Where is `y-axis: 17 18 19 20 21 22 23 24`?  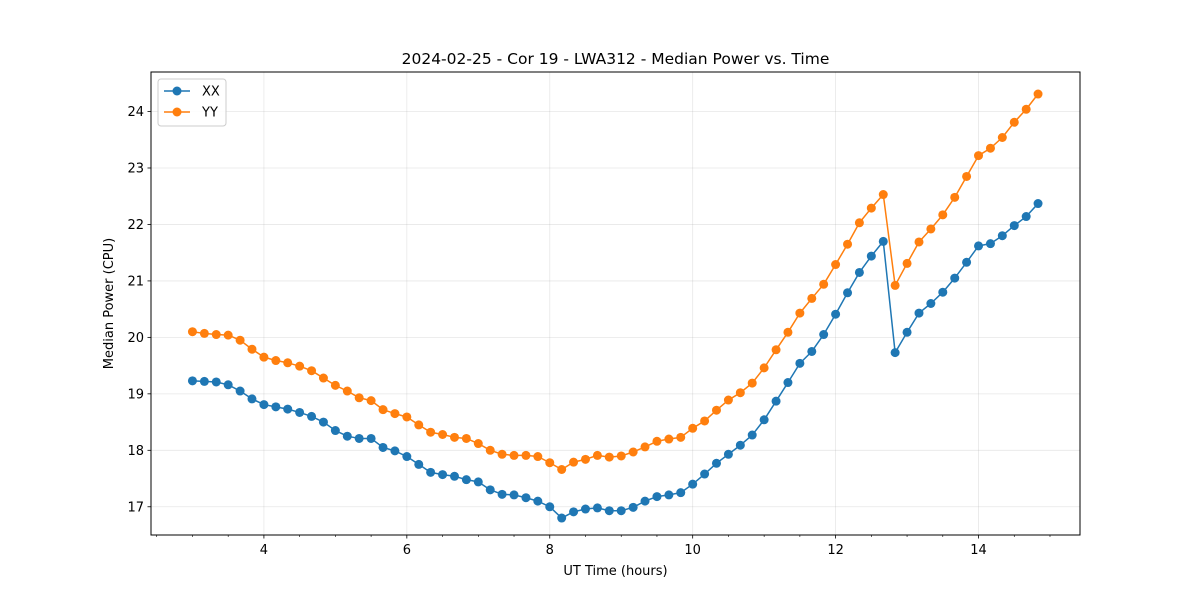 y-axis: 17 18 19 20 21 22 23 24 is located at coordinates (139, 310).